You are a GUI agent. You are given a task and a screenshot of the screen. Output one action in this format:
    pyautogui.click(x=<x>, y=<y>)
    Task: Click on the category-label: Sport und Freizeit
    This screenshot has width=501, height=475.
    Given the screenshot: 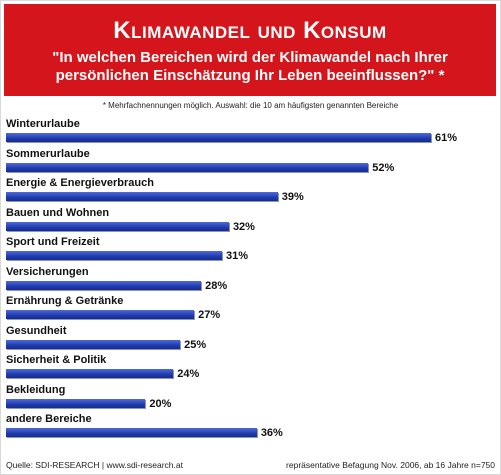 What is the action you would take?
    pyautogui.click(x=53, y=242)
    